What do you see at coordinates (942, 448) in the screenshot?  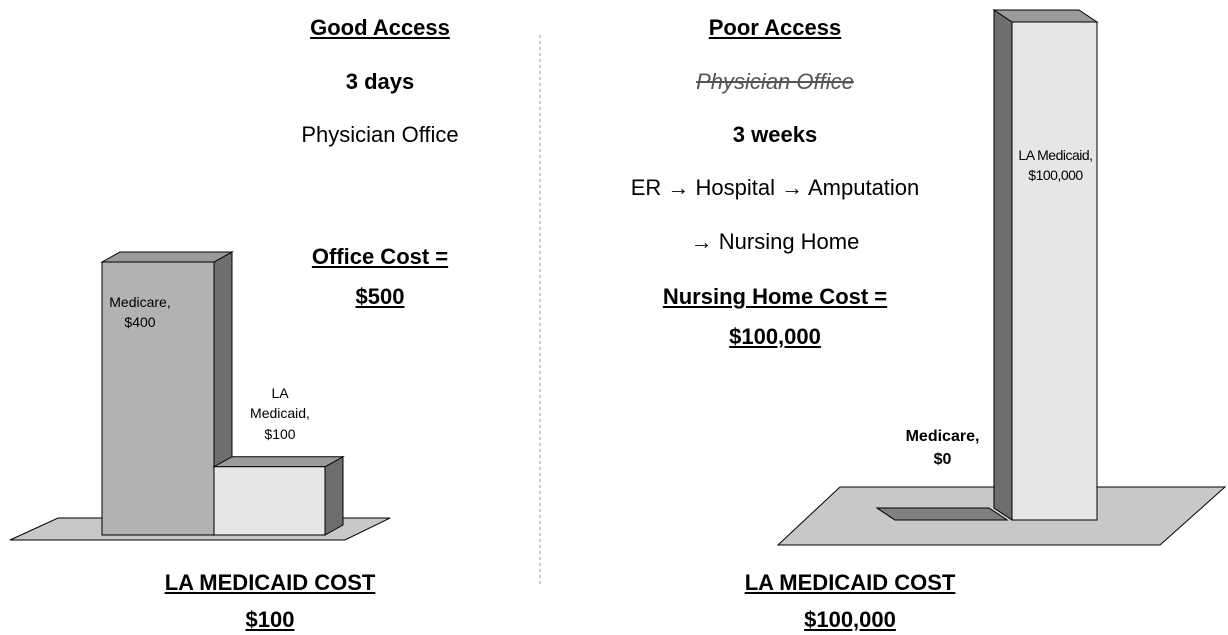 I see `data-label: Medicare, $0` at bounding box center [942, 448].